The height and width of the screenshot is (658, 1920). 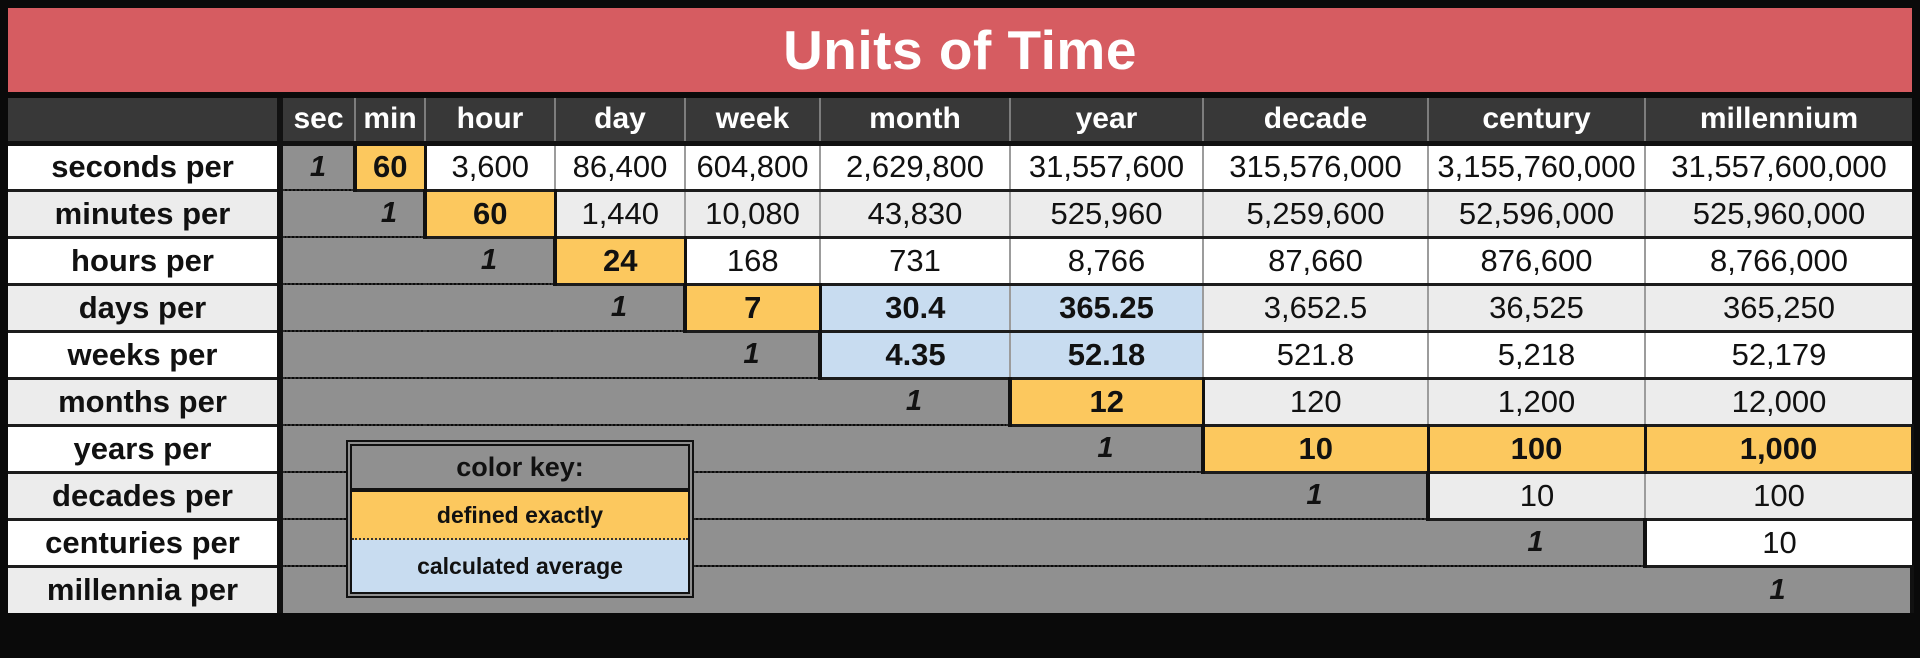 What do you see at coordinates (1778, 353) in the screenshot?
I see `value-cell: 52,179` at bounding box center [1778, 353].